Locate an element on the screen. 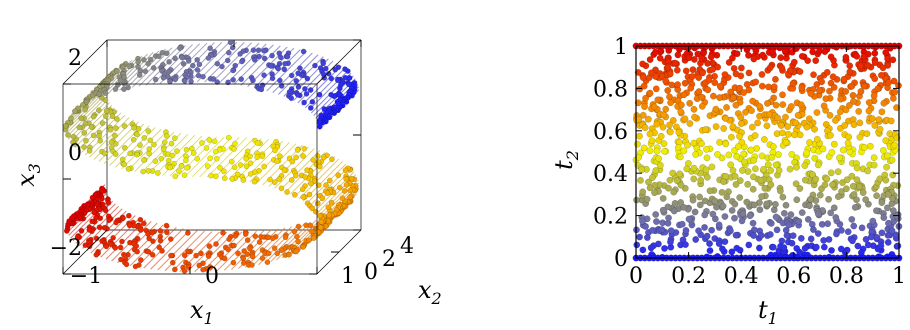 The image size is (910, 330). x3-axis-label: x3 is located at coordinates (28, 175).